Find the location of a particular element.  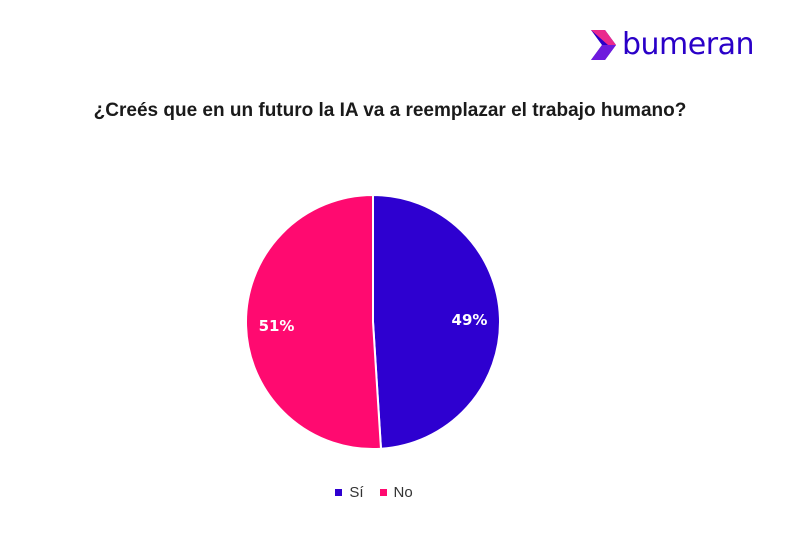

data-label-no: 51% is located at coordinates (277, 326).